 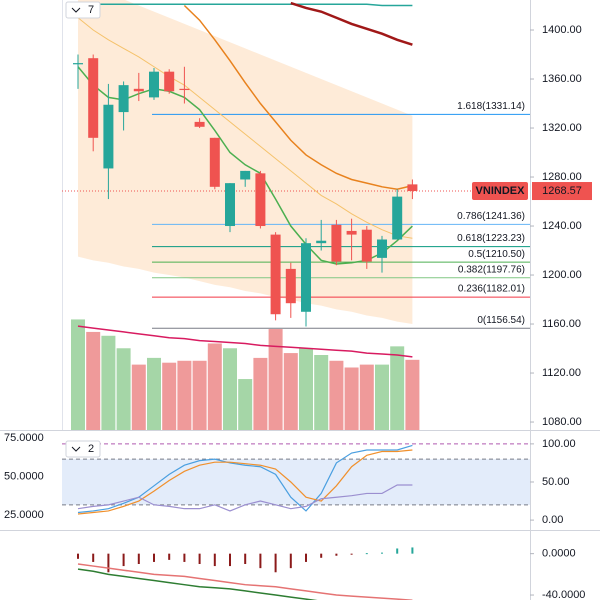 I want to click on y-tick-label: 1200.00, so click(x=562, y=275).